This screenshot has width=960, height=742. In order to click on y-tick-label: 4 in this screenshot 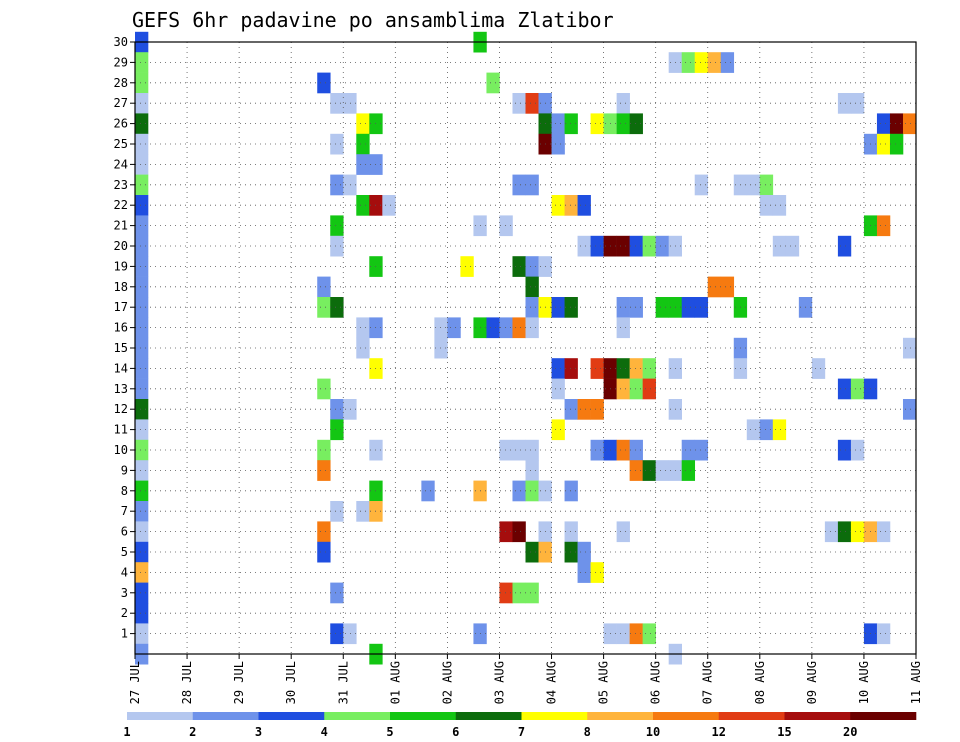, I will do `click(124, 572)`.